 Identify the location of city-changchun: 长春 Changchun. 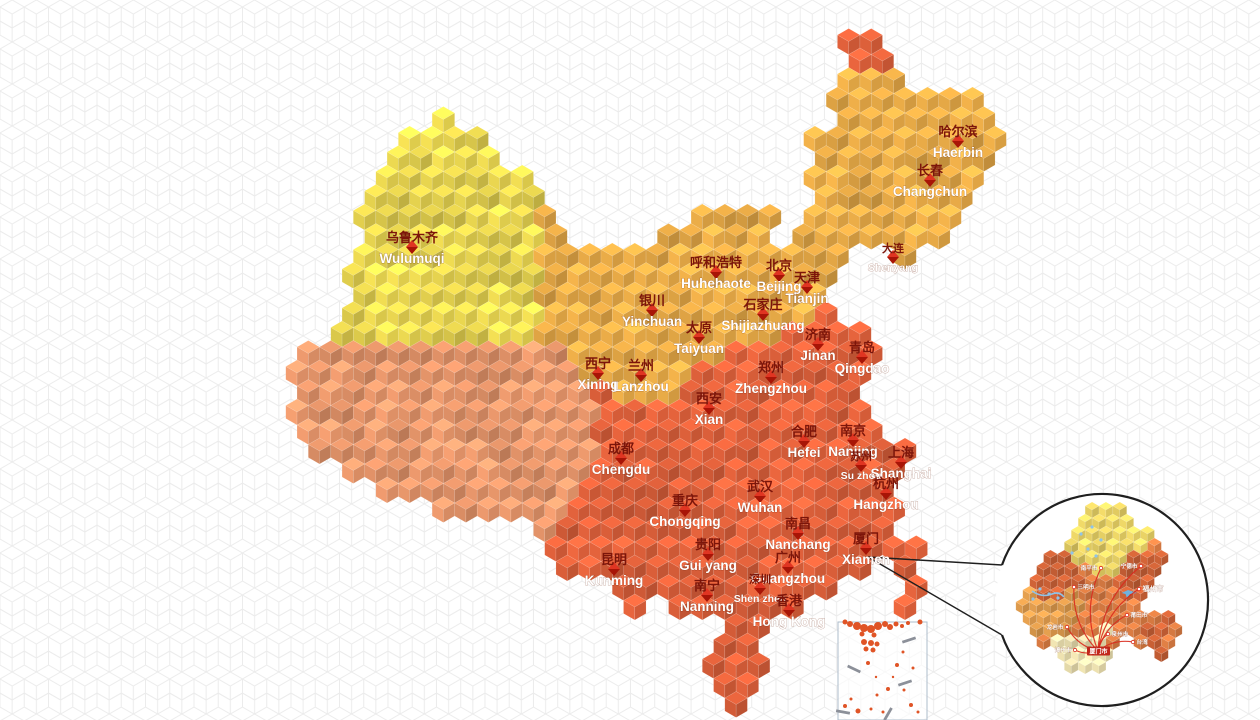
(930, 181).